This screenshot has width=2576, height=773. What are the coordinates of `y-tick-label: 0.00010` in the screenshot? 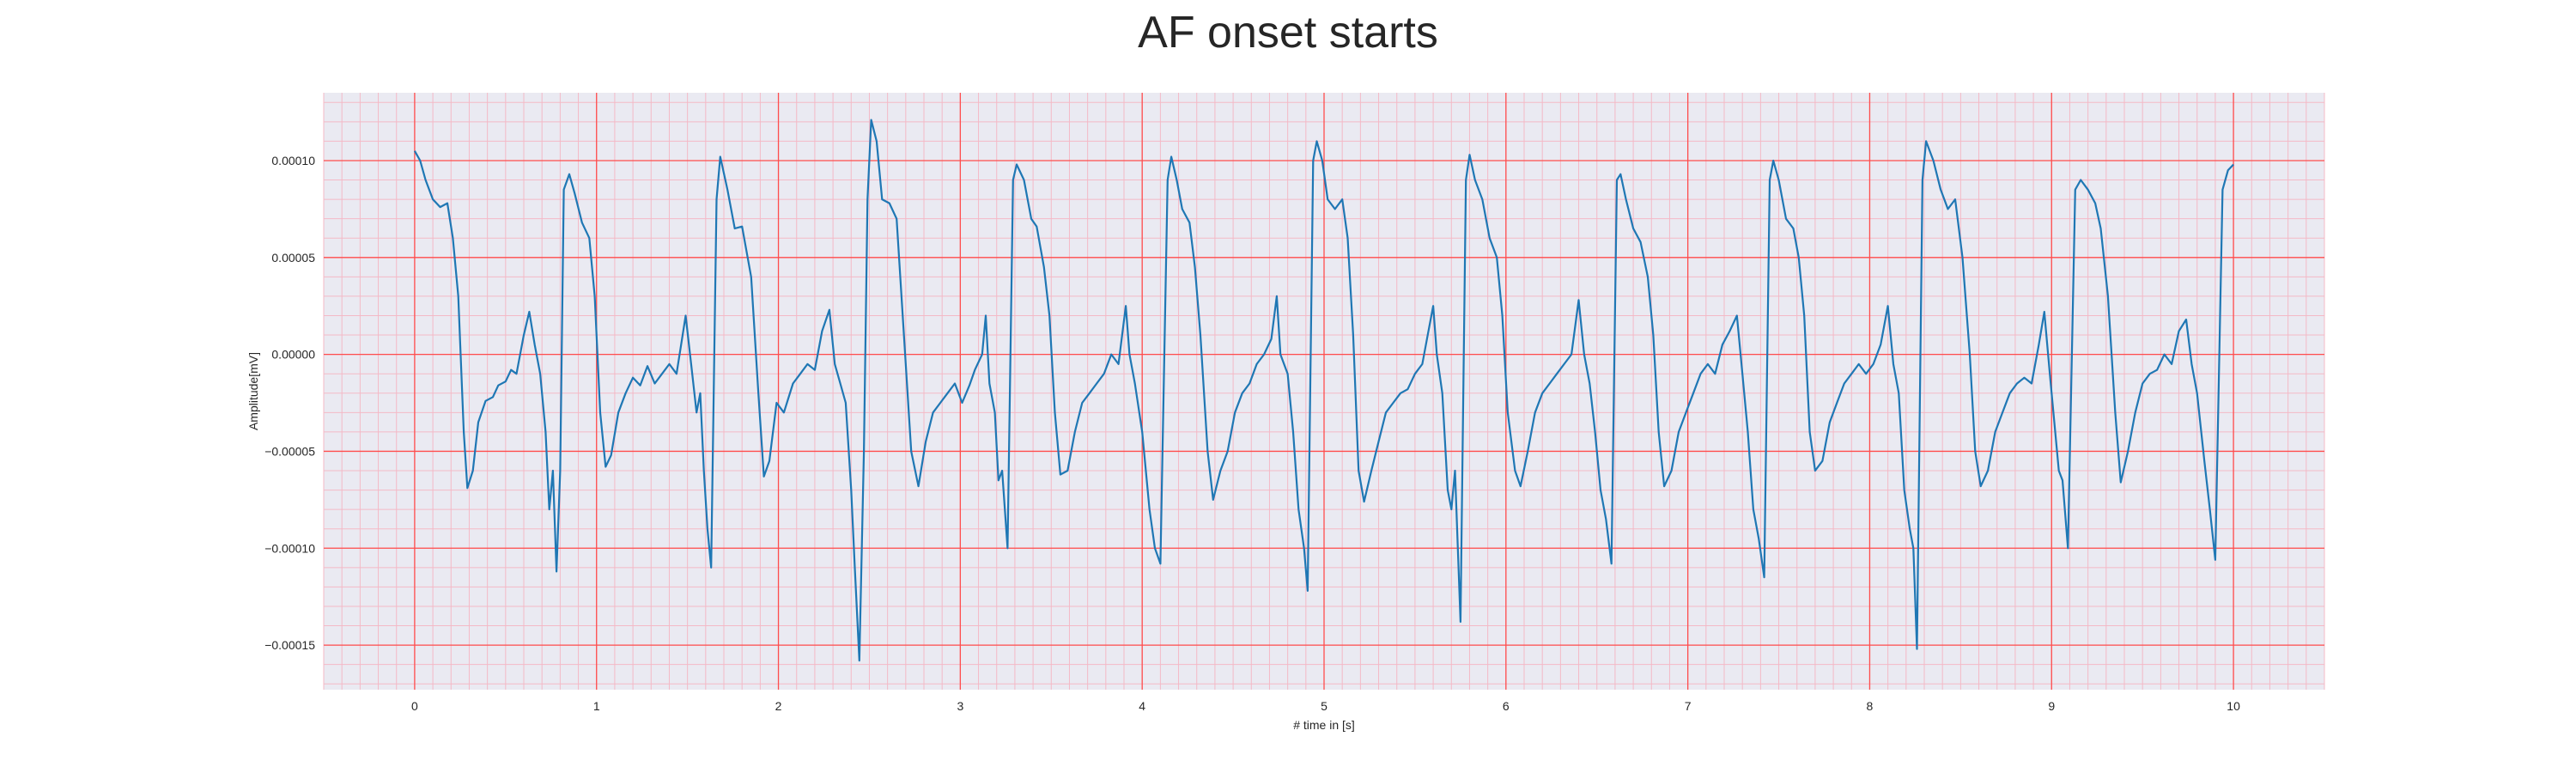 It's located at (293, 160).